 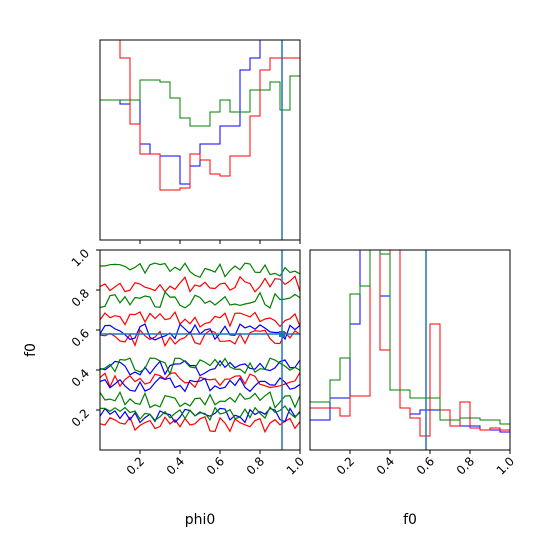 What do you see at coordinates (31, 350) in the screenshot?
I see `y-axis-label-f0: f0` at bounding box center [31, 350].